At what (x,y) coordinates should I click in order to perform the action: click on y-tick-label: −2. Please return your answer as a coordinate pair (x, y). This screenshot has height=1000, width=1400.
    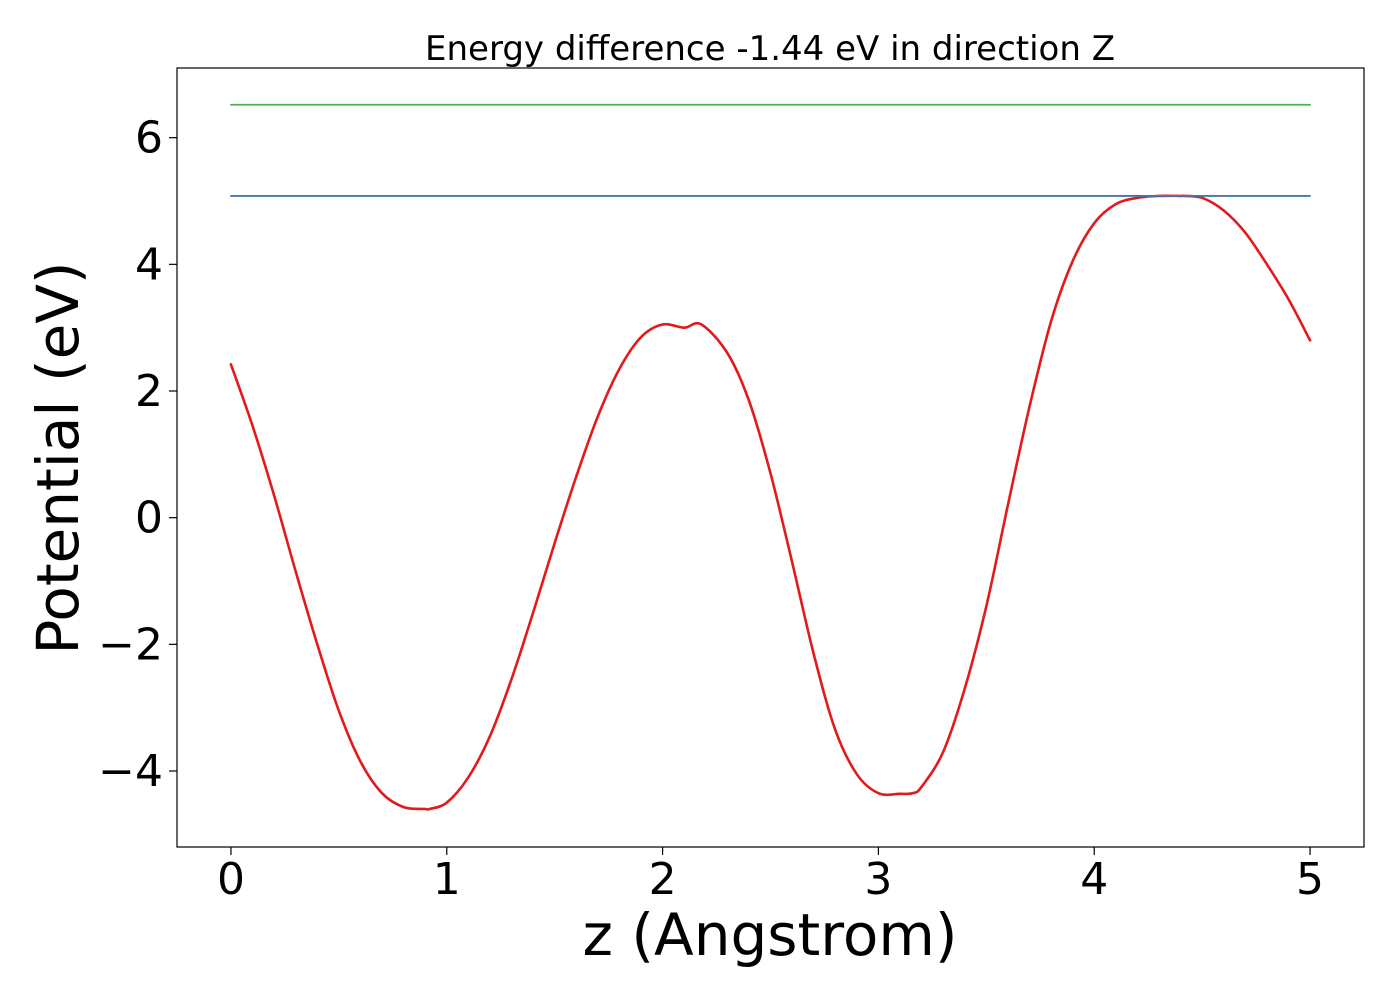
    Looking at the image, I should click on (130, 644).